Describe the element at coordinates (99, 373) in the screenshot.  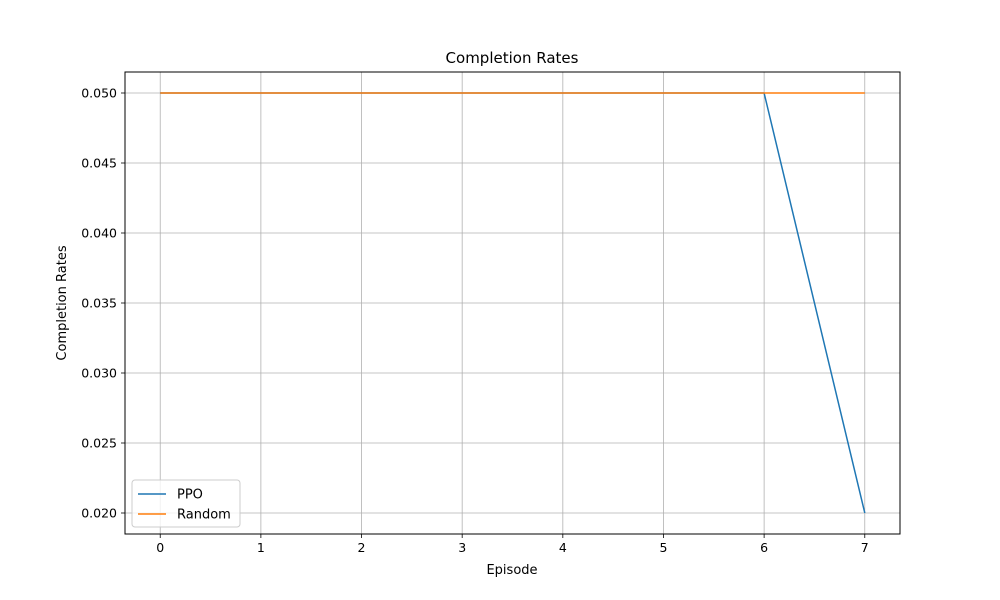
I see `y-tick-label: 0.030` at that location.